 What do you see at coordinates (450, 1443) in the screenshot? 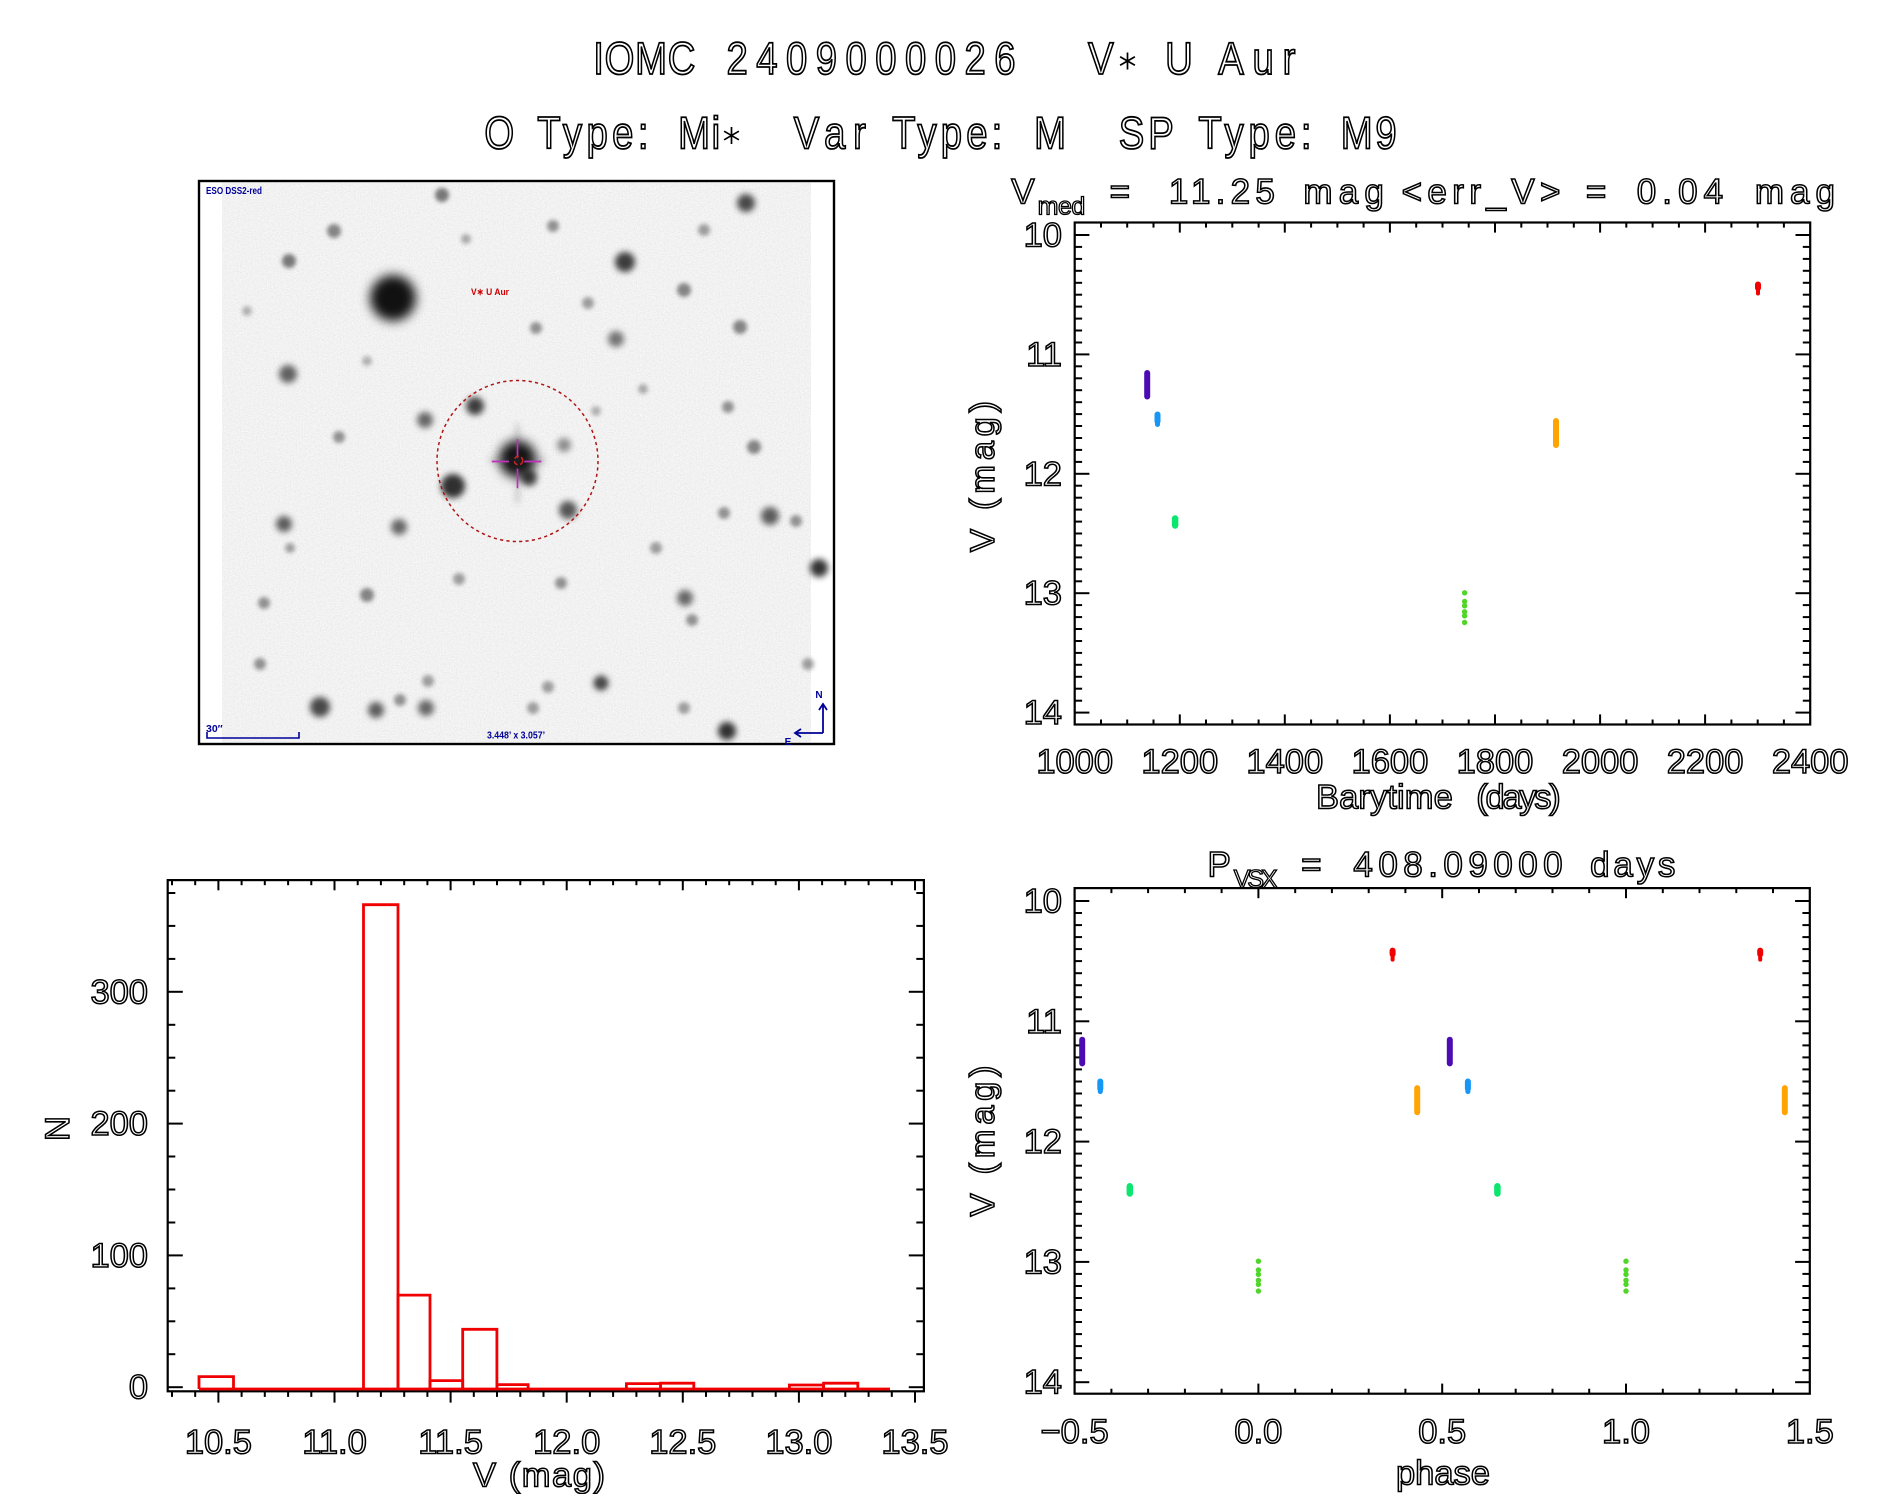
I see `svg-text: 11.5` at bounding box center [450, 1443].